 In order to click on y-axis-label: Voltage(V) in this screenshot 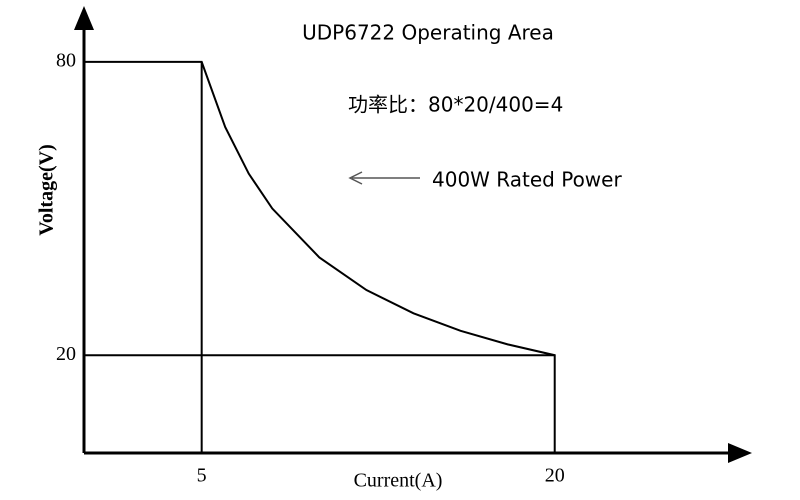, I will do `click(47, 189)`.